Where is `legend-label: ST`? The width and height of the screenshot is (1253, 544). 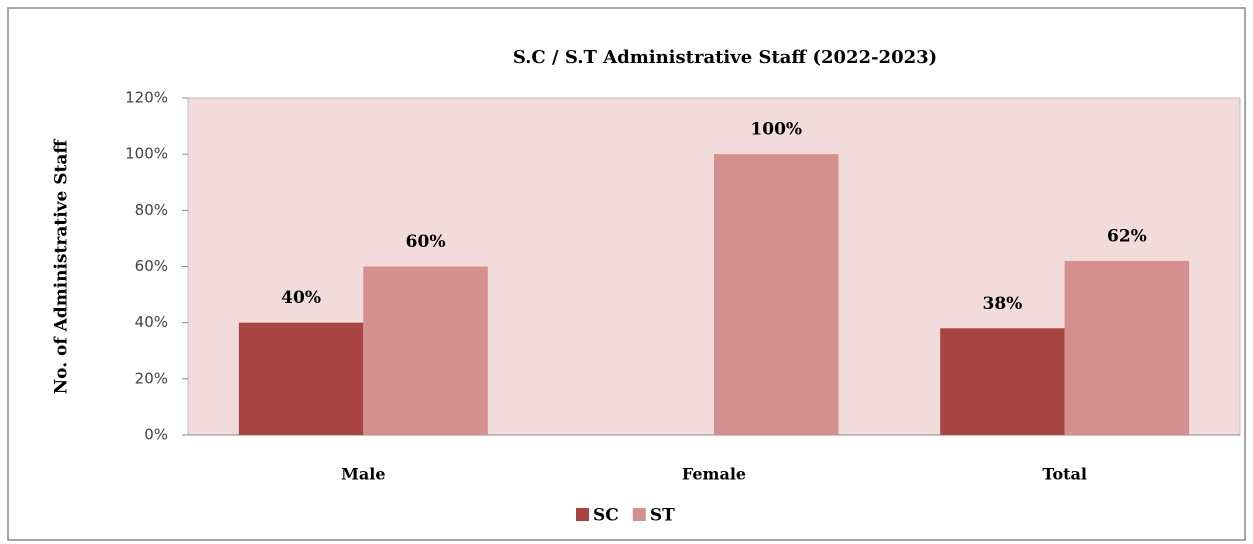 legend-label: ST is located at coordinates (662, 516).